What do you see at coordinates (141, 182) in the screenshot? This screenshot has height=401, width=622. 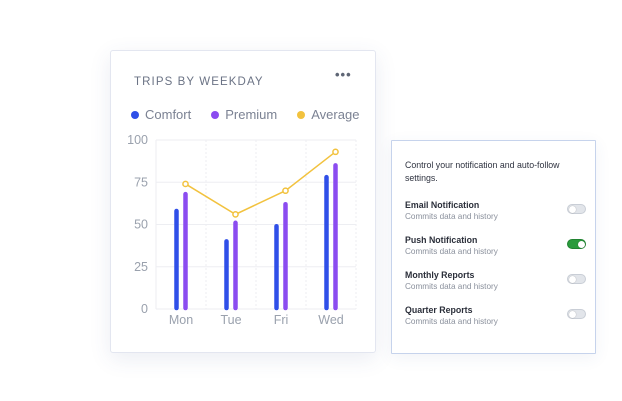 I see `y-tick-label: 75` at bounding box center [141, 182].